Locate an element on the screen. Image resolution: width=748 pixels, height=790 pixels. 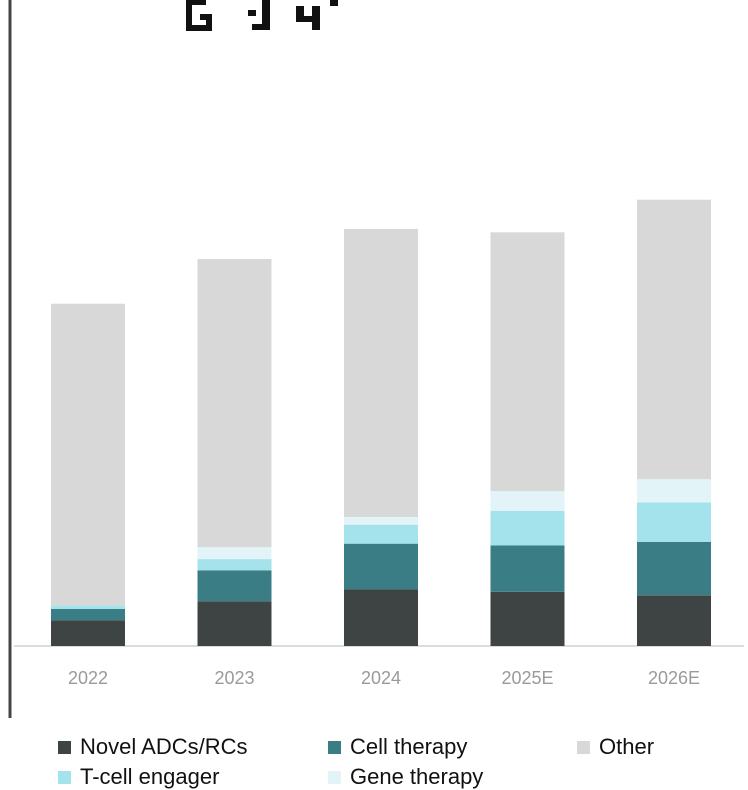
bar-segment-cell-therapy-2026e is located at coordinates (674, 568).